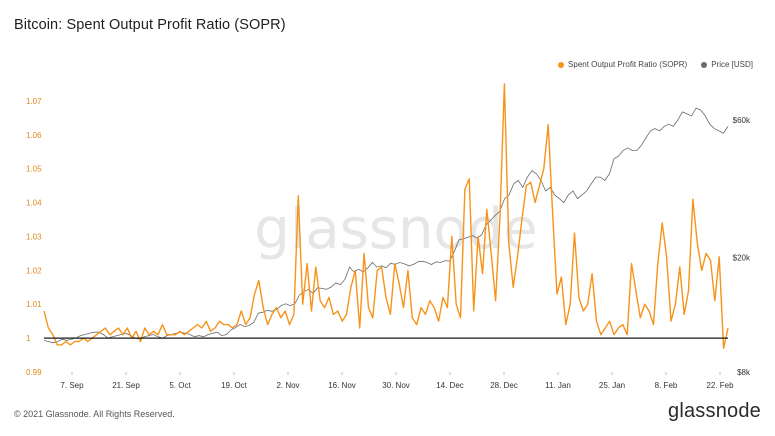  Describe the element at coordinates (94, 414) in the screenshot. I see `copyright-text: © 2021 Glassnode. All Rights Reserved.` at that location.